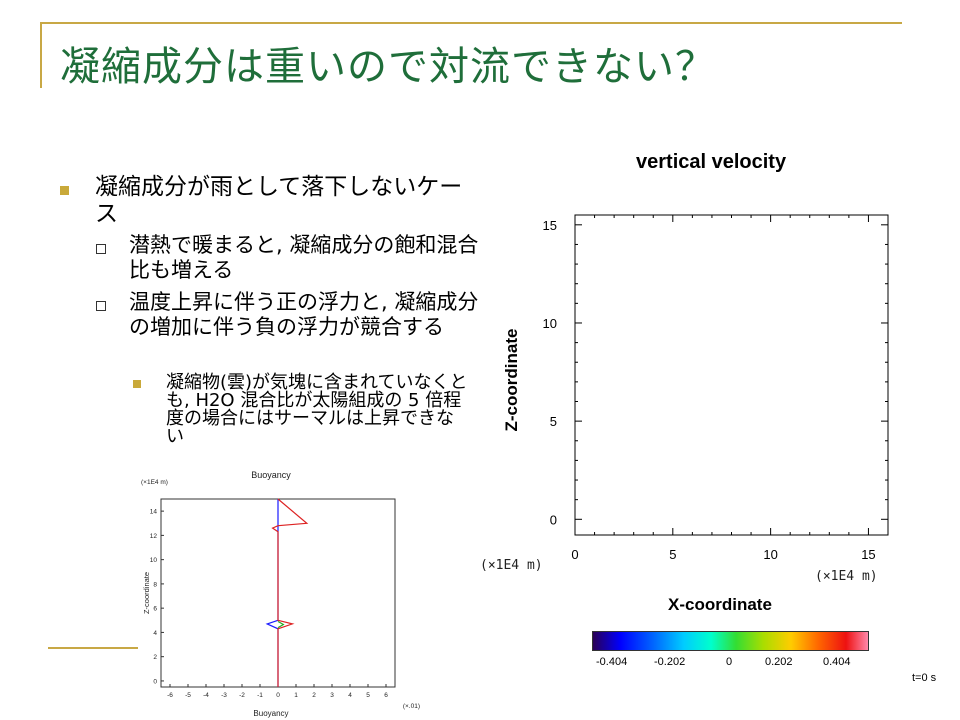 Image resolution: width=960 pixels, height=720 pixels. Describe the element at coordinates (770, 554) in the screenshot. I see `velocity-x-tick-label: 10` at that location.